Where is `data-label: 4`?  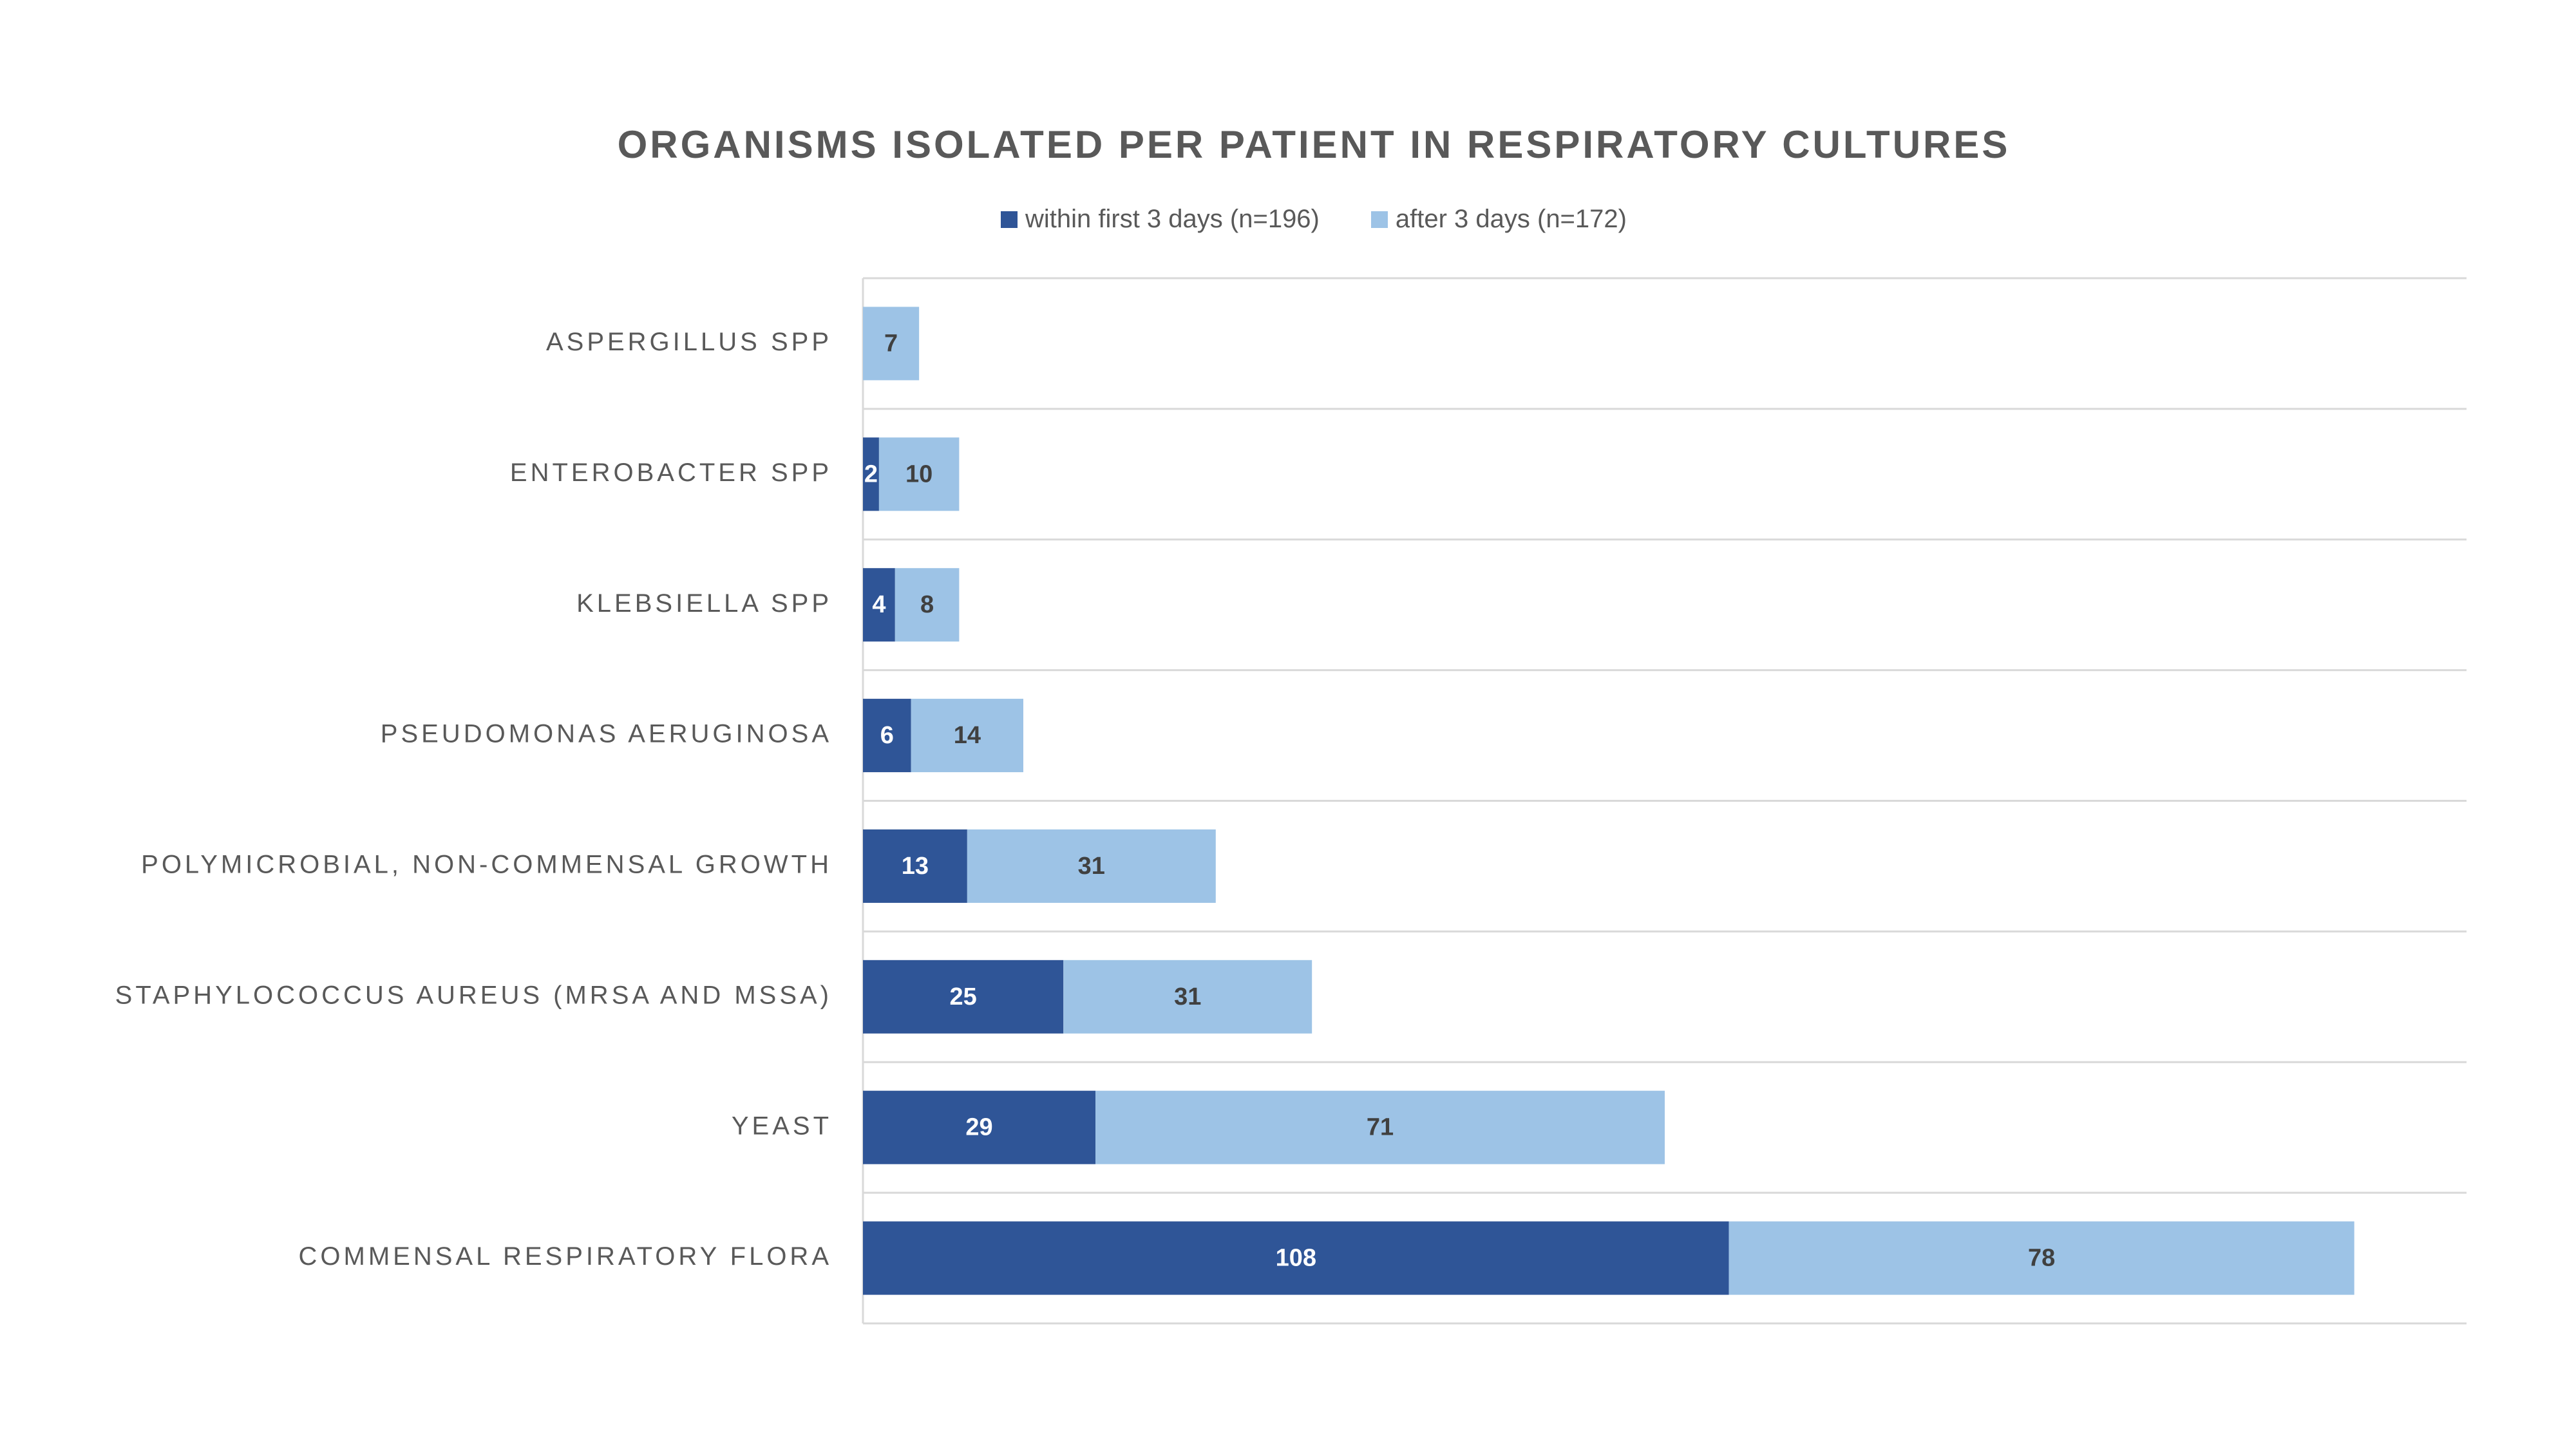
data-label: 4 is located at coordinates (879, 604).